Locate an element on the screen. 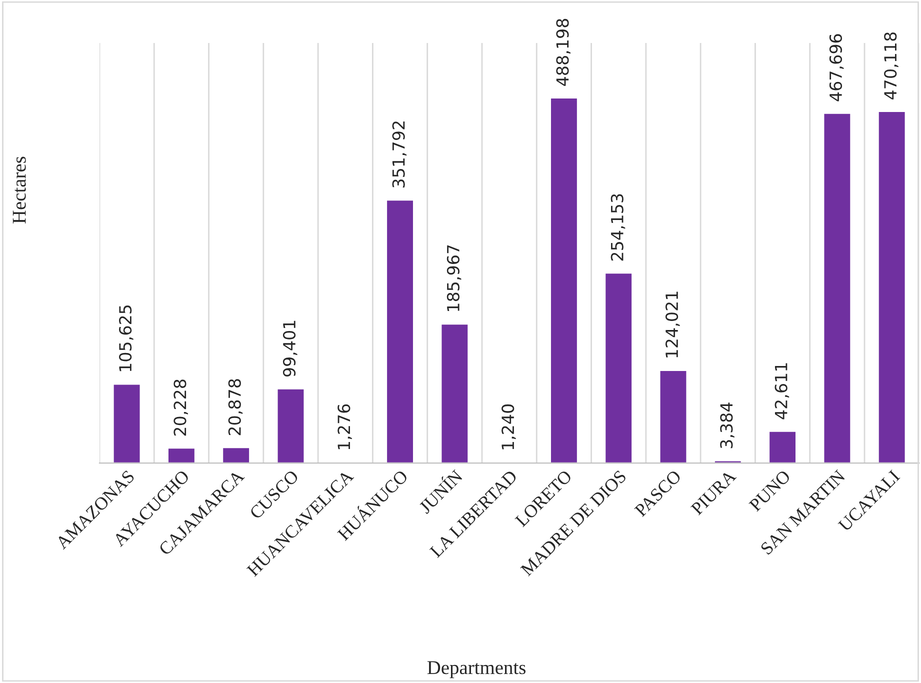 The image size is (921, 683). y-axis-title: Hectares is located at coordinates (19, 190).